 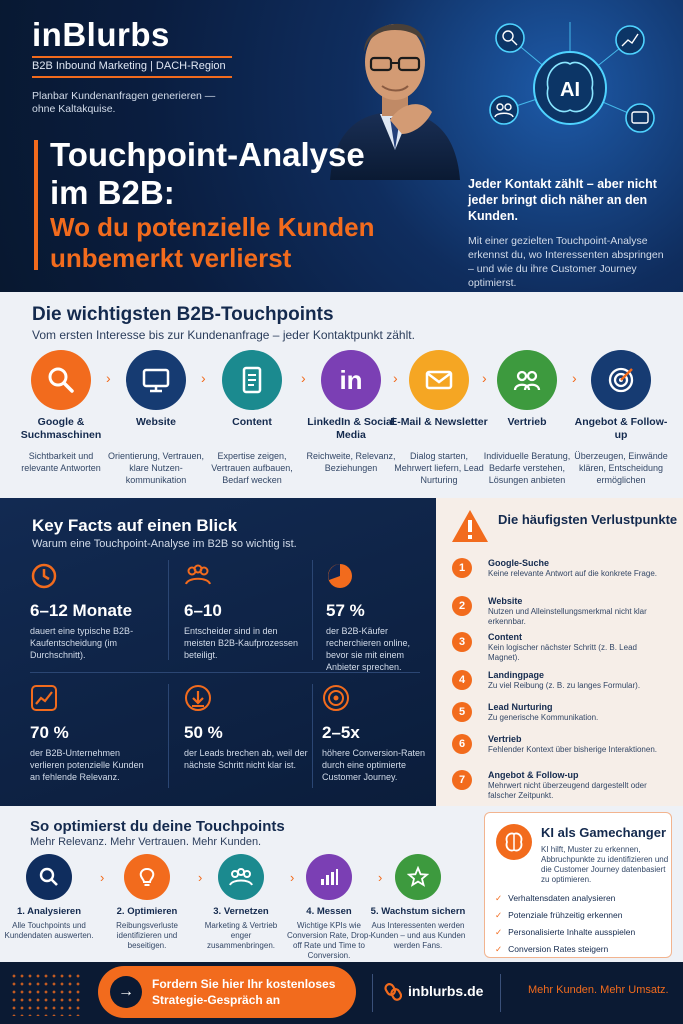 I want to click on checklist-item: ✓ Personalisierte Inhalte ausspielen, so click(x=565, y=932).